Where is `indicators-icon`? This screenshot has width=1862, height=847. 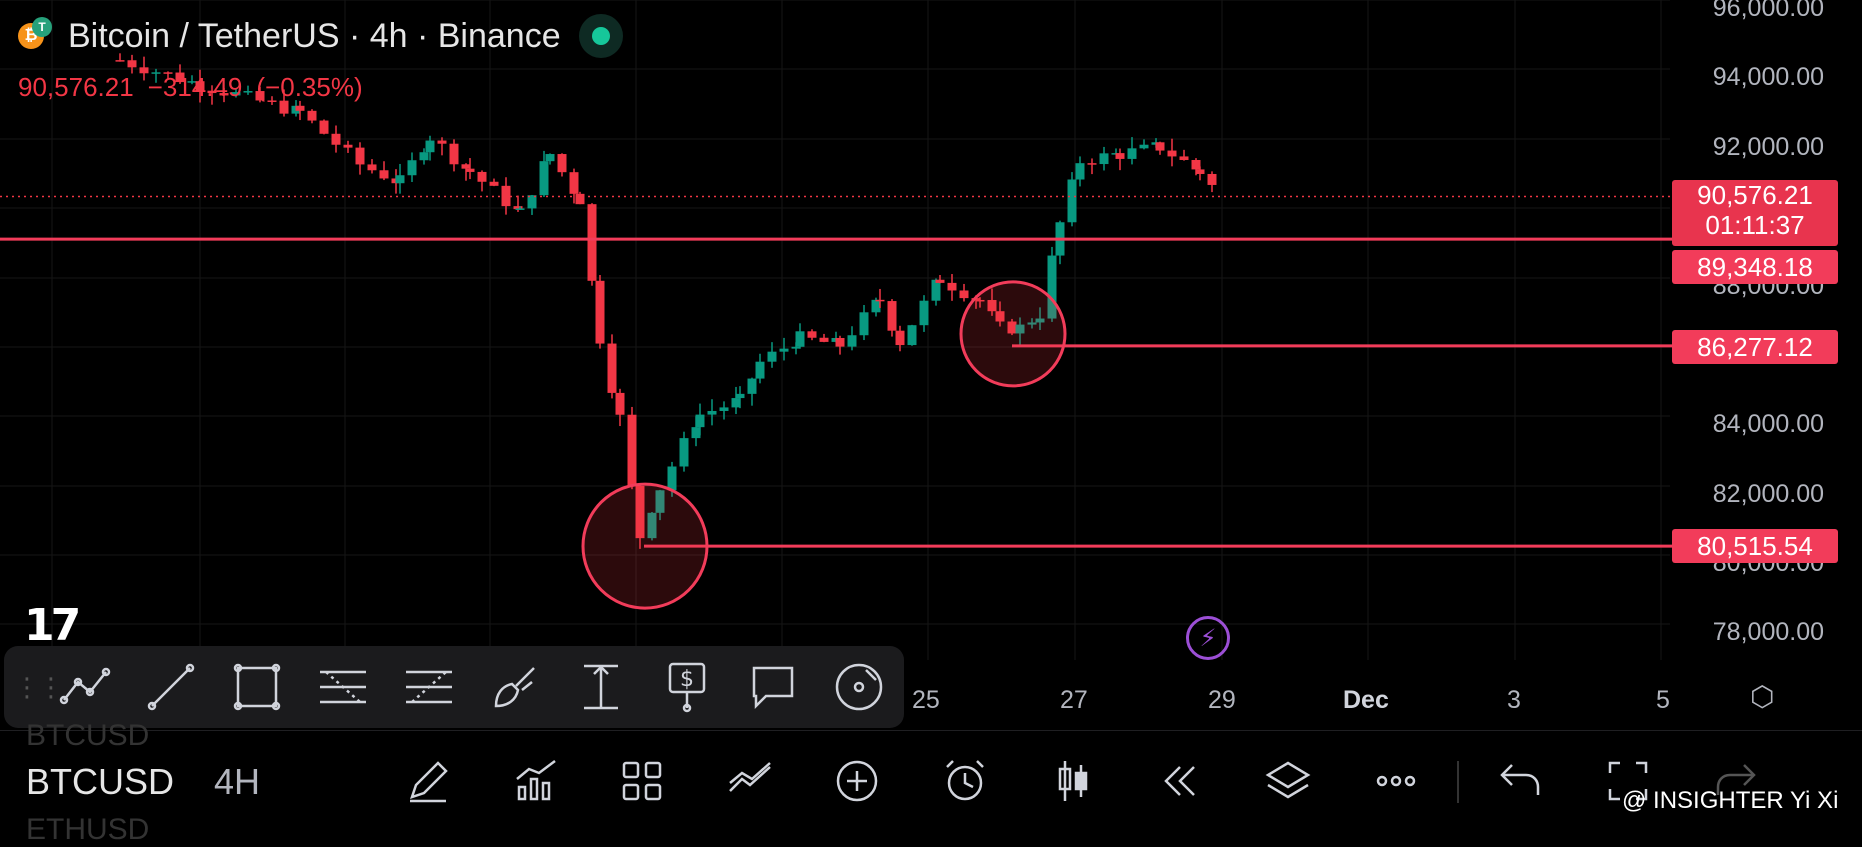 indicators-icon is located at coordinates (535, 781).